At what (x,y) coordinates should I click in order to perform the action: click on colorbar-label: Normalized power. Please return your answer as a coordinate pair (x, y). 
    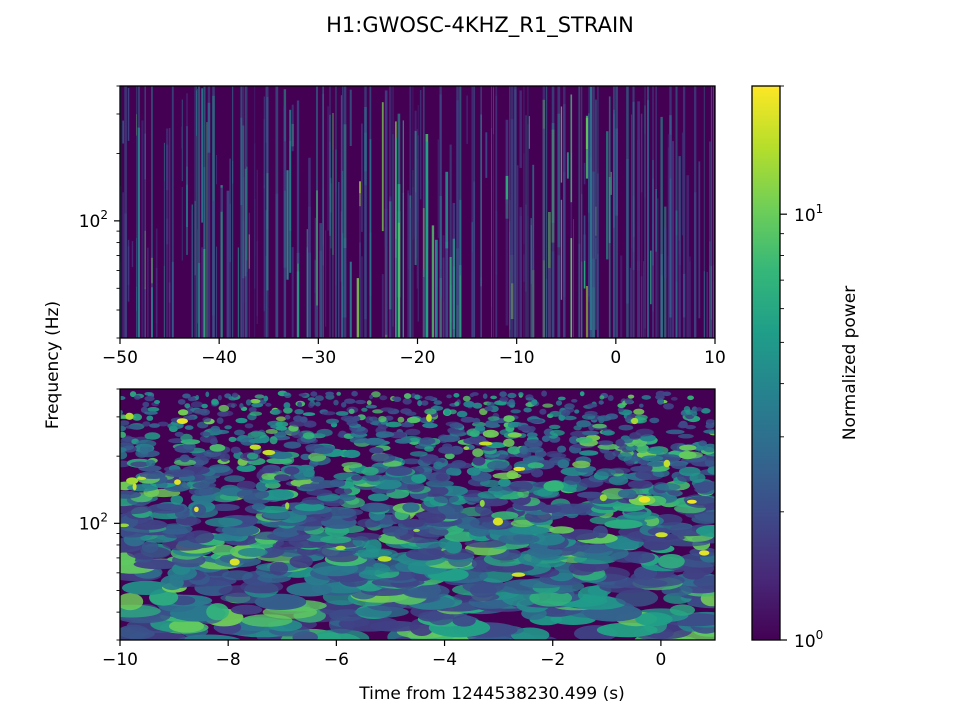
    Looking at the image, I should click on (850, 363).